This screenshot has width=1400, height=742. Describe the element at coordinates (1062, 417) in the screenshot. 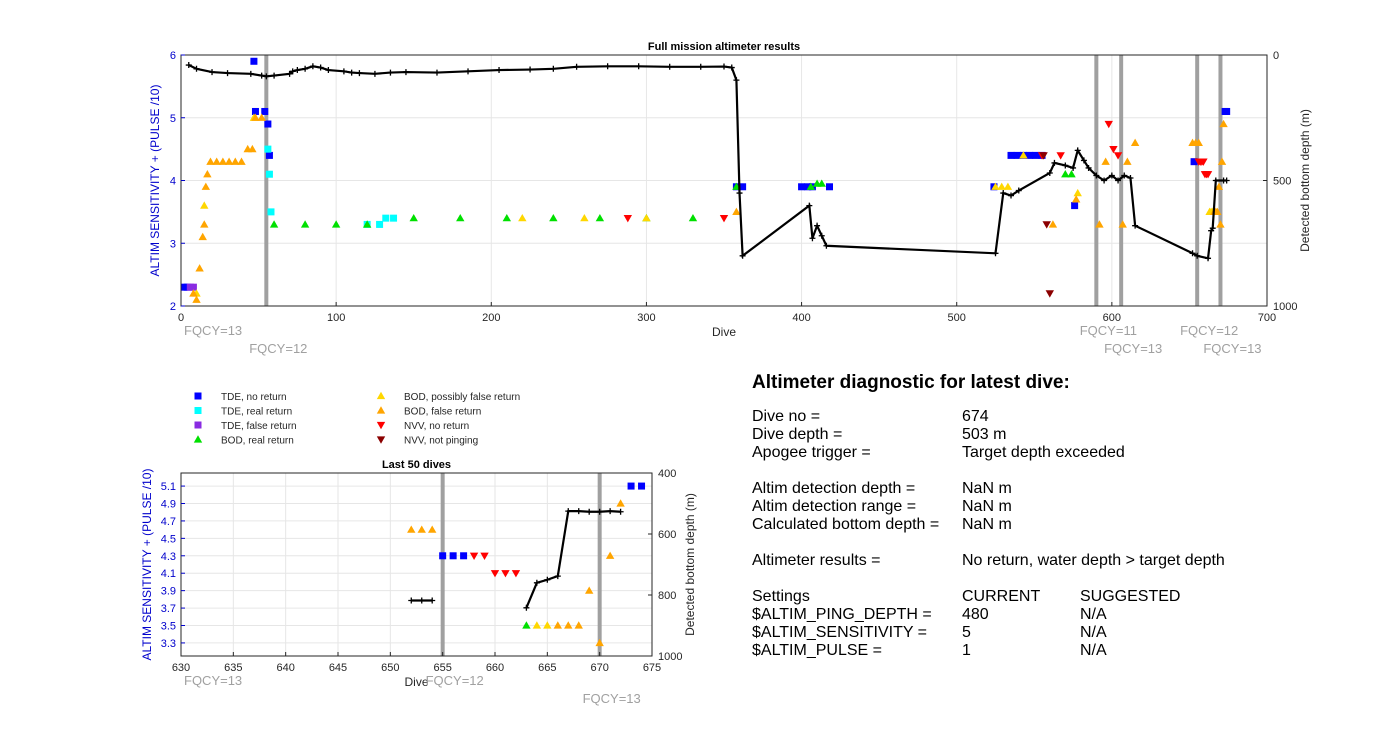

I see `dive-no-row: Dive no = 674` at that location.